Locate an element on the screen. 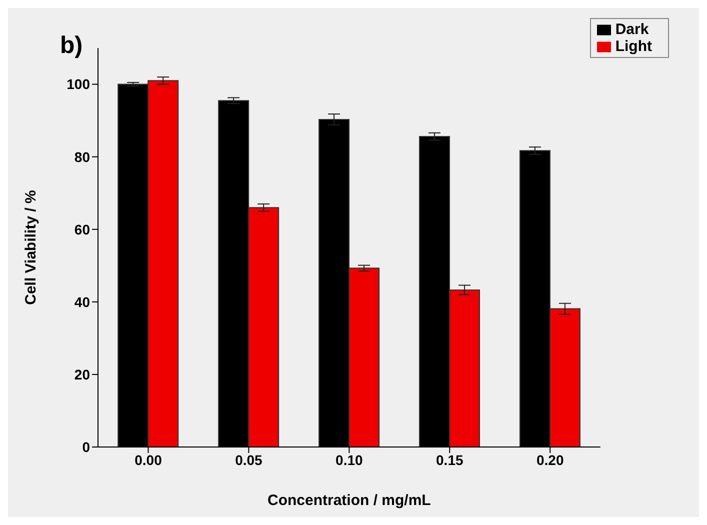  x-tick-label: 0.05 is located at coordinates (249, 460).